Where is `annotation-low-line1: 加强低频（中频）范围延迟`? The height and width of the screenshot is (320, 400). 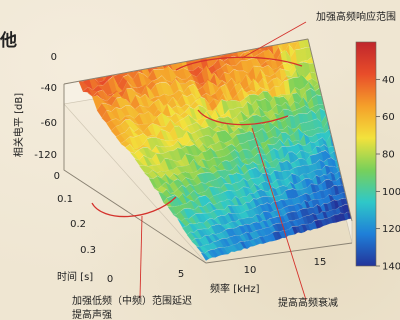
annotation-low-line1: 加强低频（中频）范围延迟 is located at coordinates (132, 300).